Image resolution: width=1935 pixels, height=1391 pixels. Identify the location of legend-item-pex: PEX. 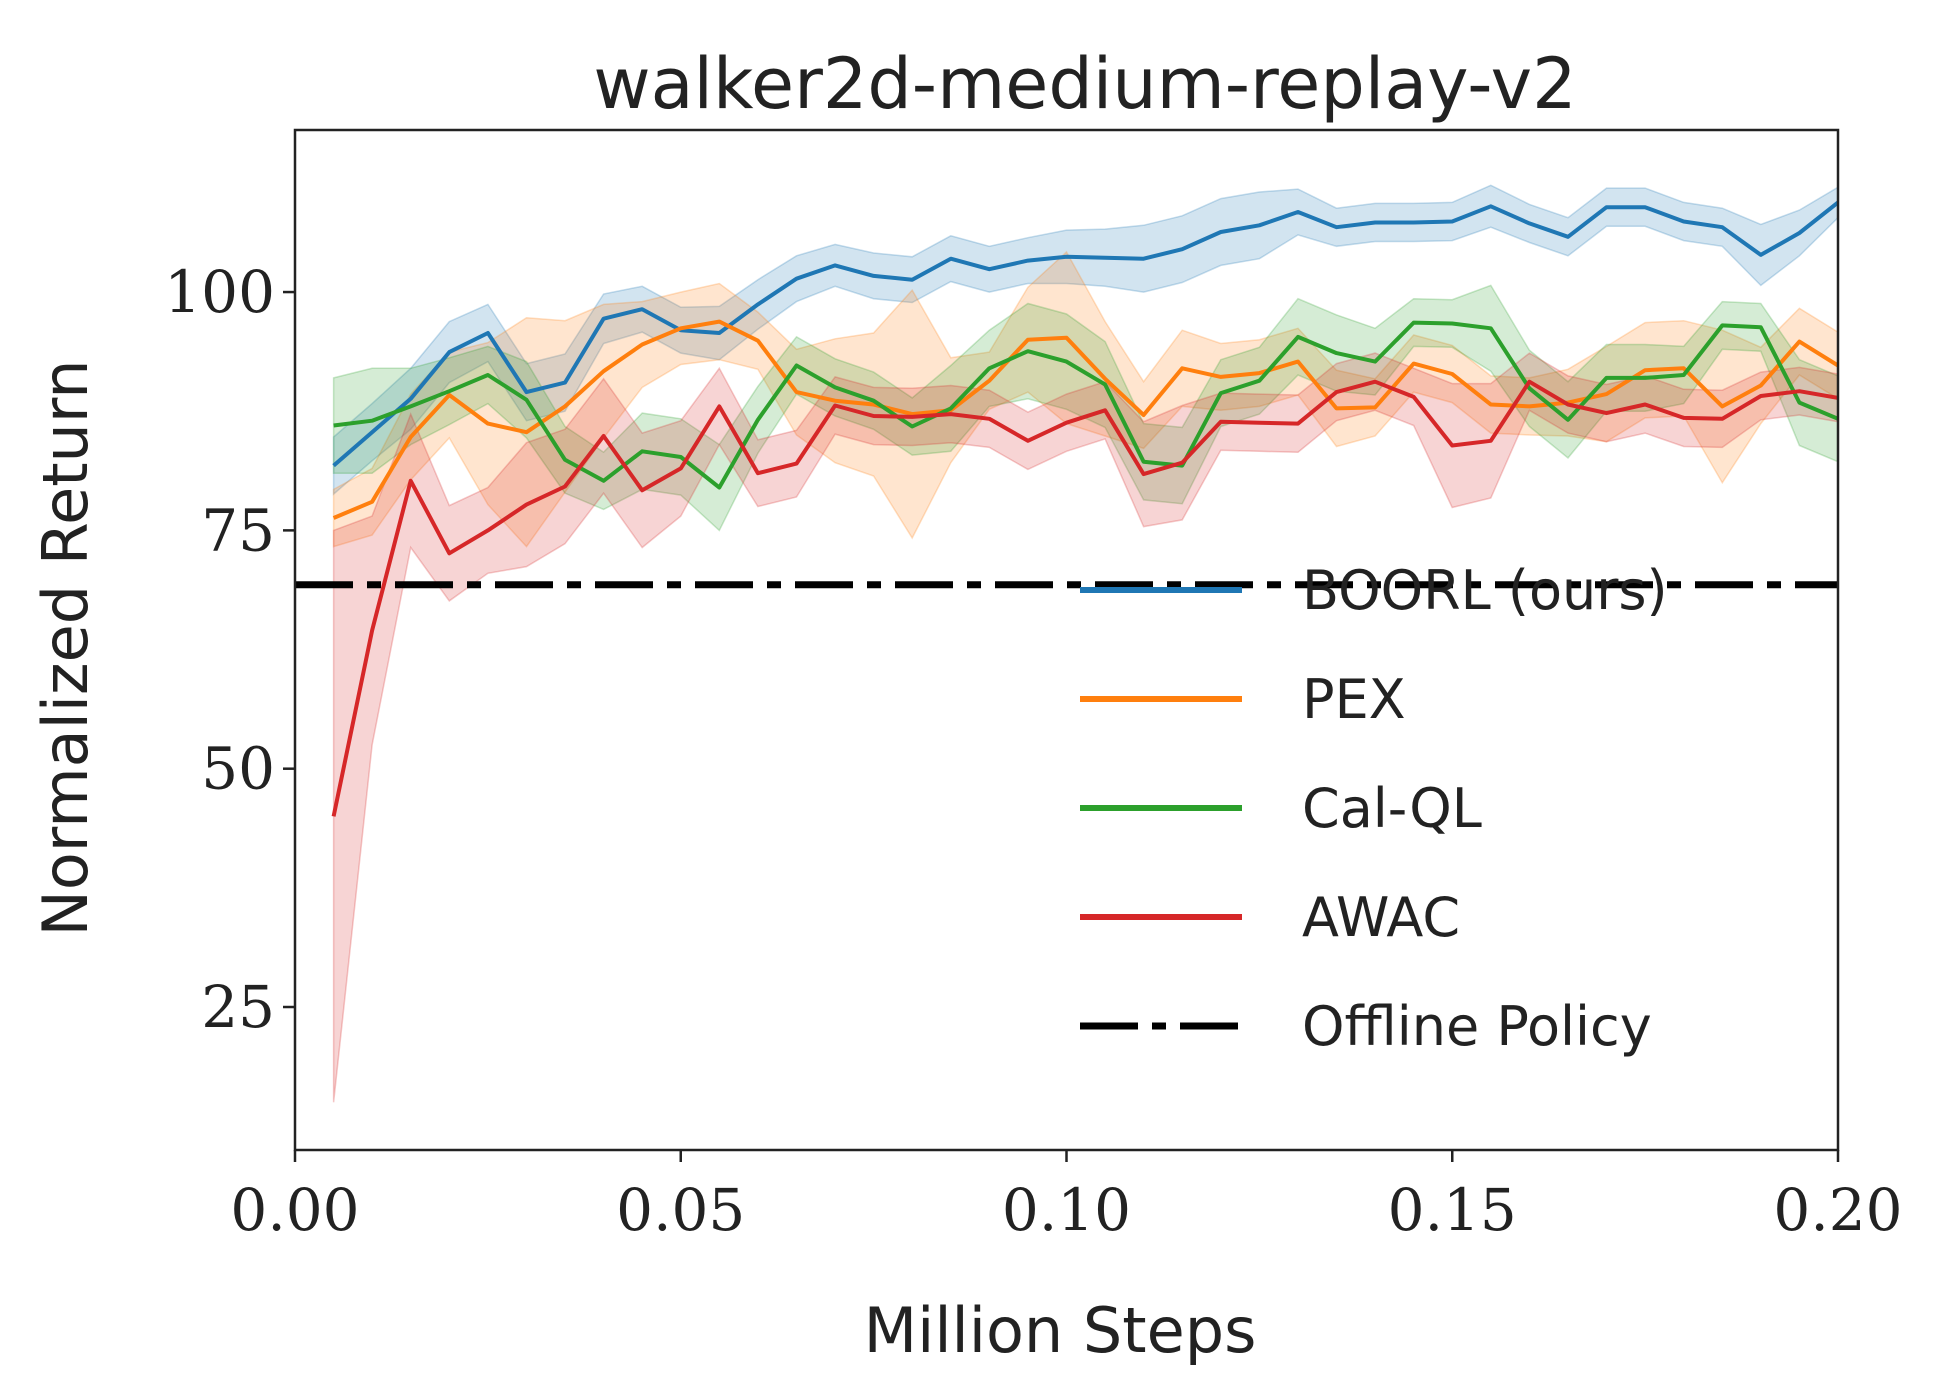
(1243, 699).